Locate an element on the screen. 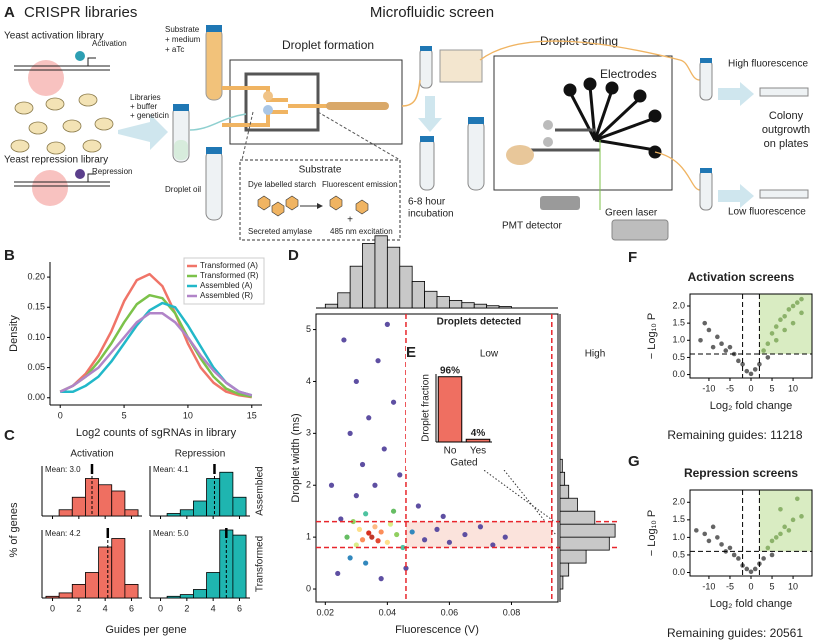 The width and height of the screenshot is (817, 644). schematic-line is located at coordinates (625, 129).